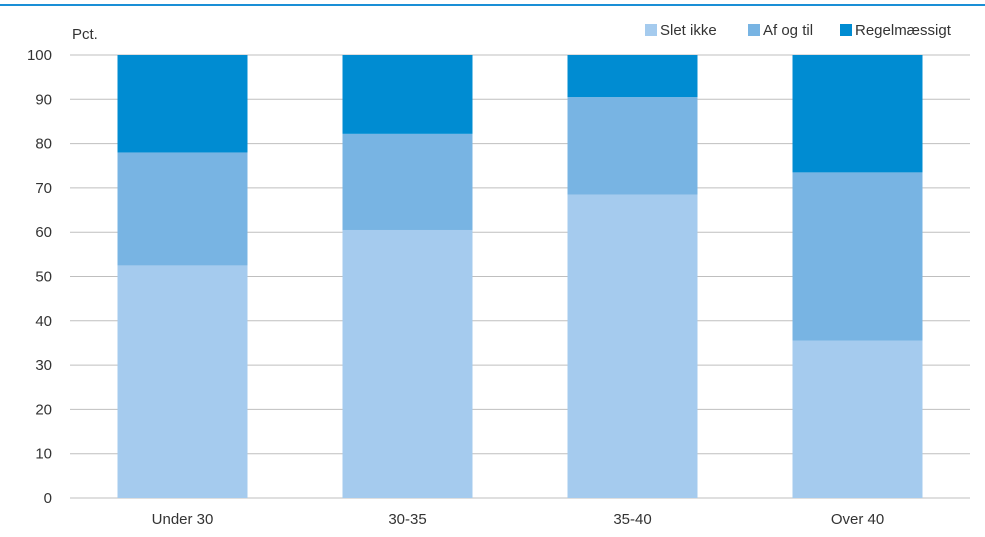 Image resolution: width=985 pixels, height=537 pixels. I want to click on y-tick-label: 60, so click(43, 232).